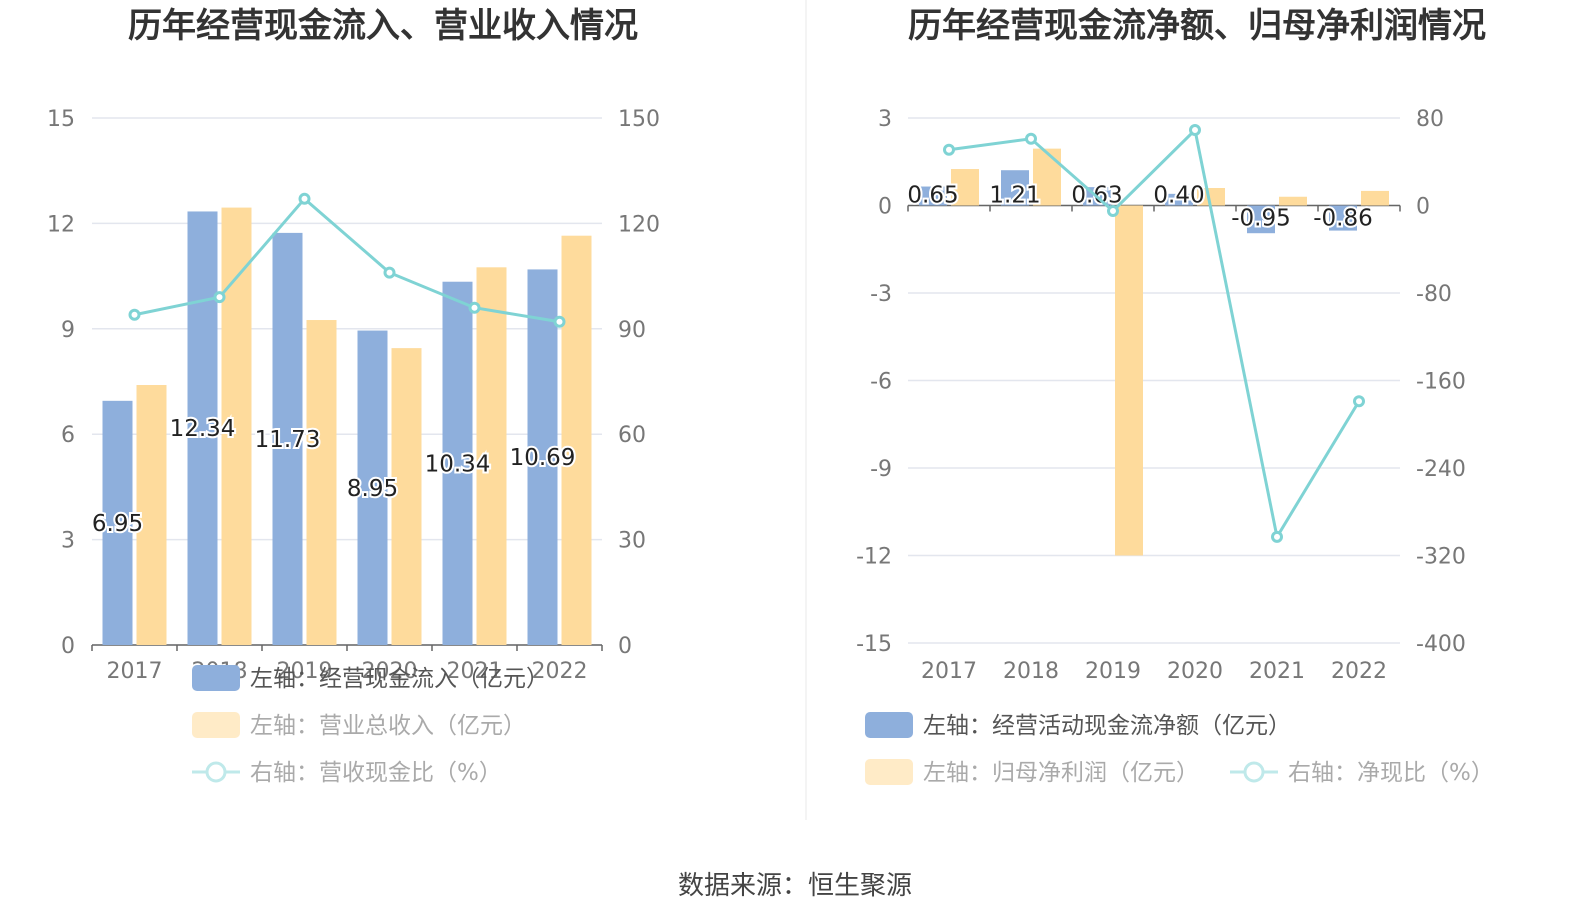  I want to click on bar-data-label: 8.95, so click(372, 489).